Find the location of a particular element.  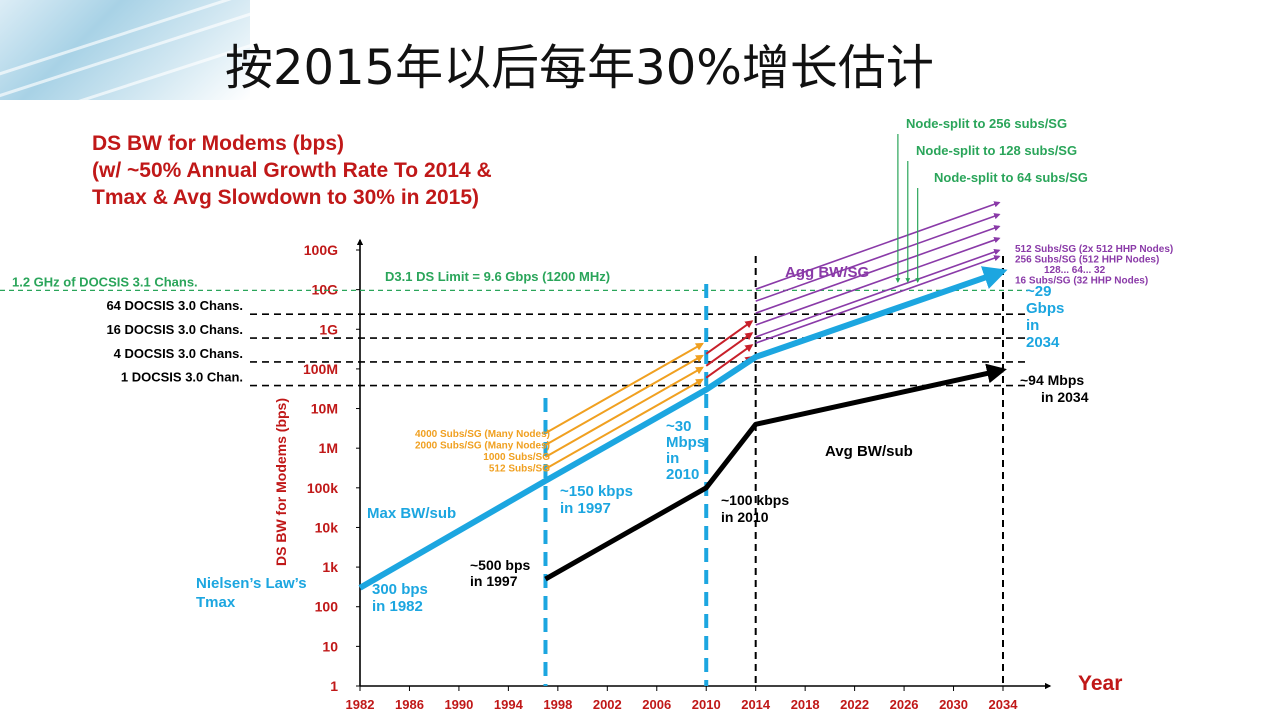

y-tick-label: 10k is located at coordinates (327, 527).